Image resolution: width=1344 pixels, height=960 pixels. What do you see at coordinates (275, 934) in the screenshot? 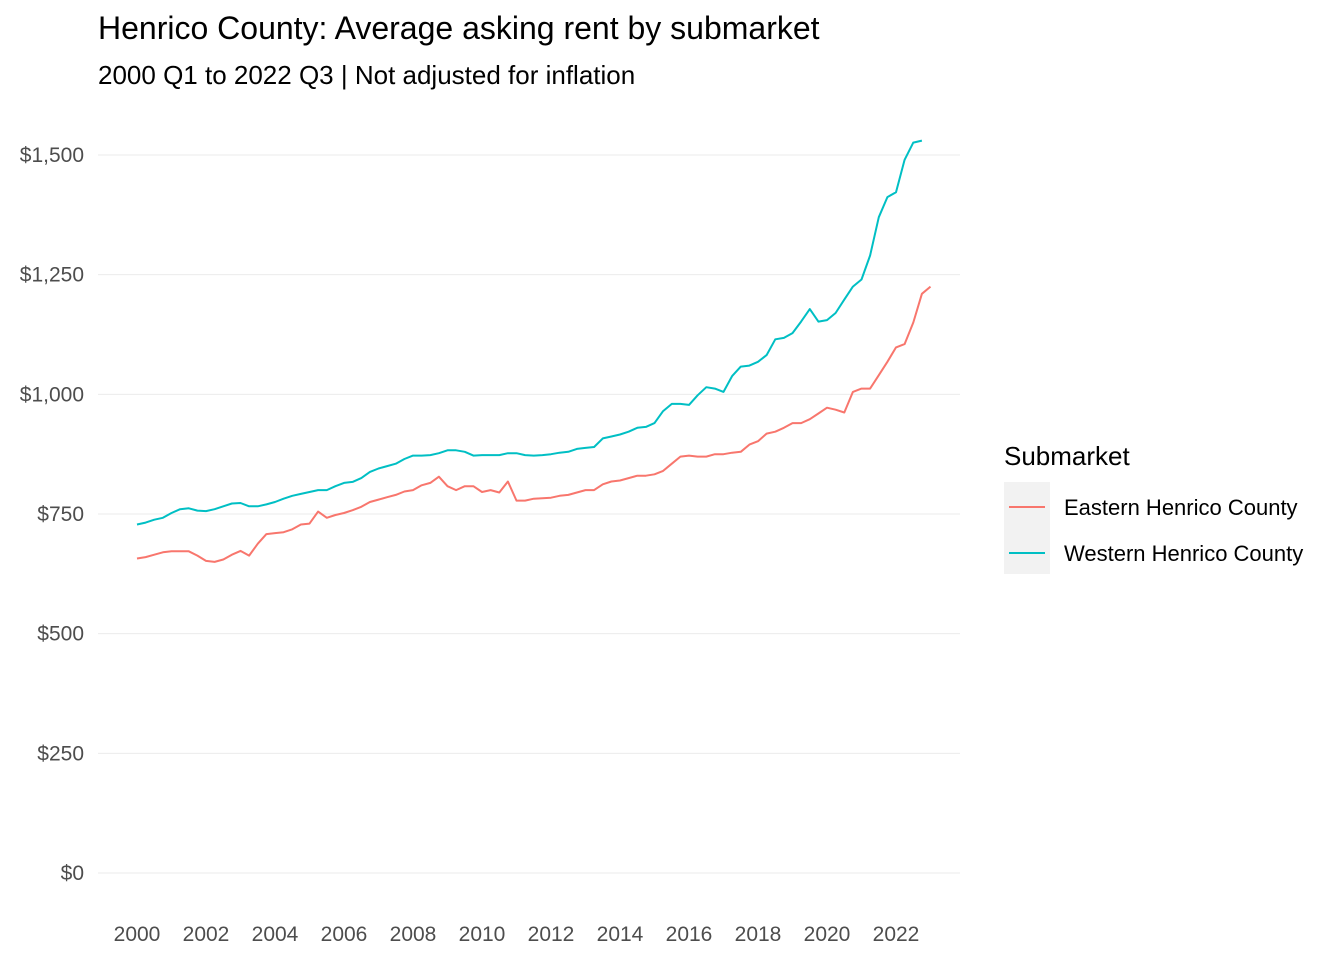
I see `x-tick-label: 2004` at bounding box center [275, 934].